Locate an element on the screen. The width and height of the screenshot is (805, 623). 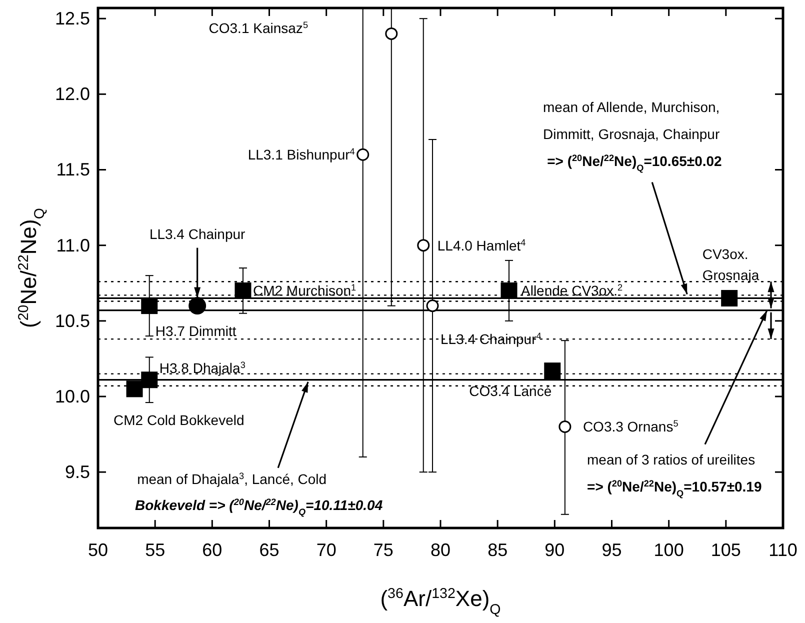
x-tick-label: 110 is located at coordinates (783, 550).